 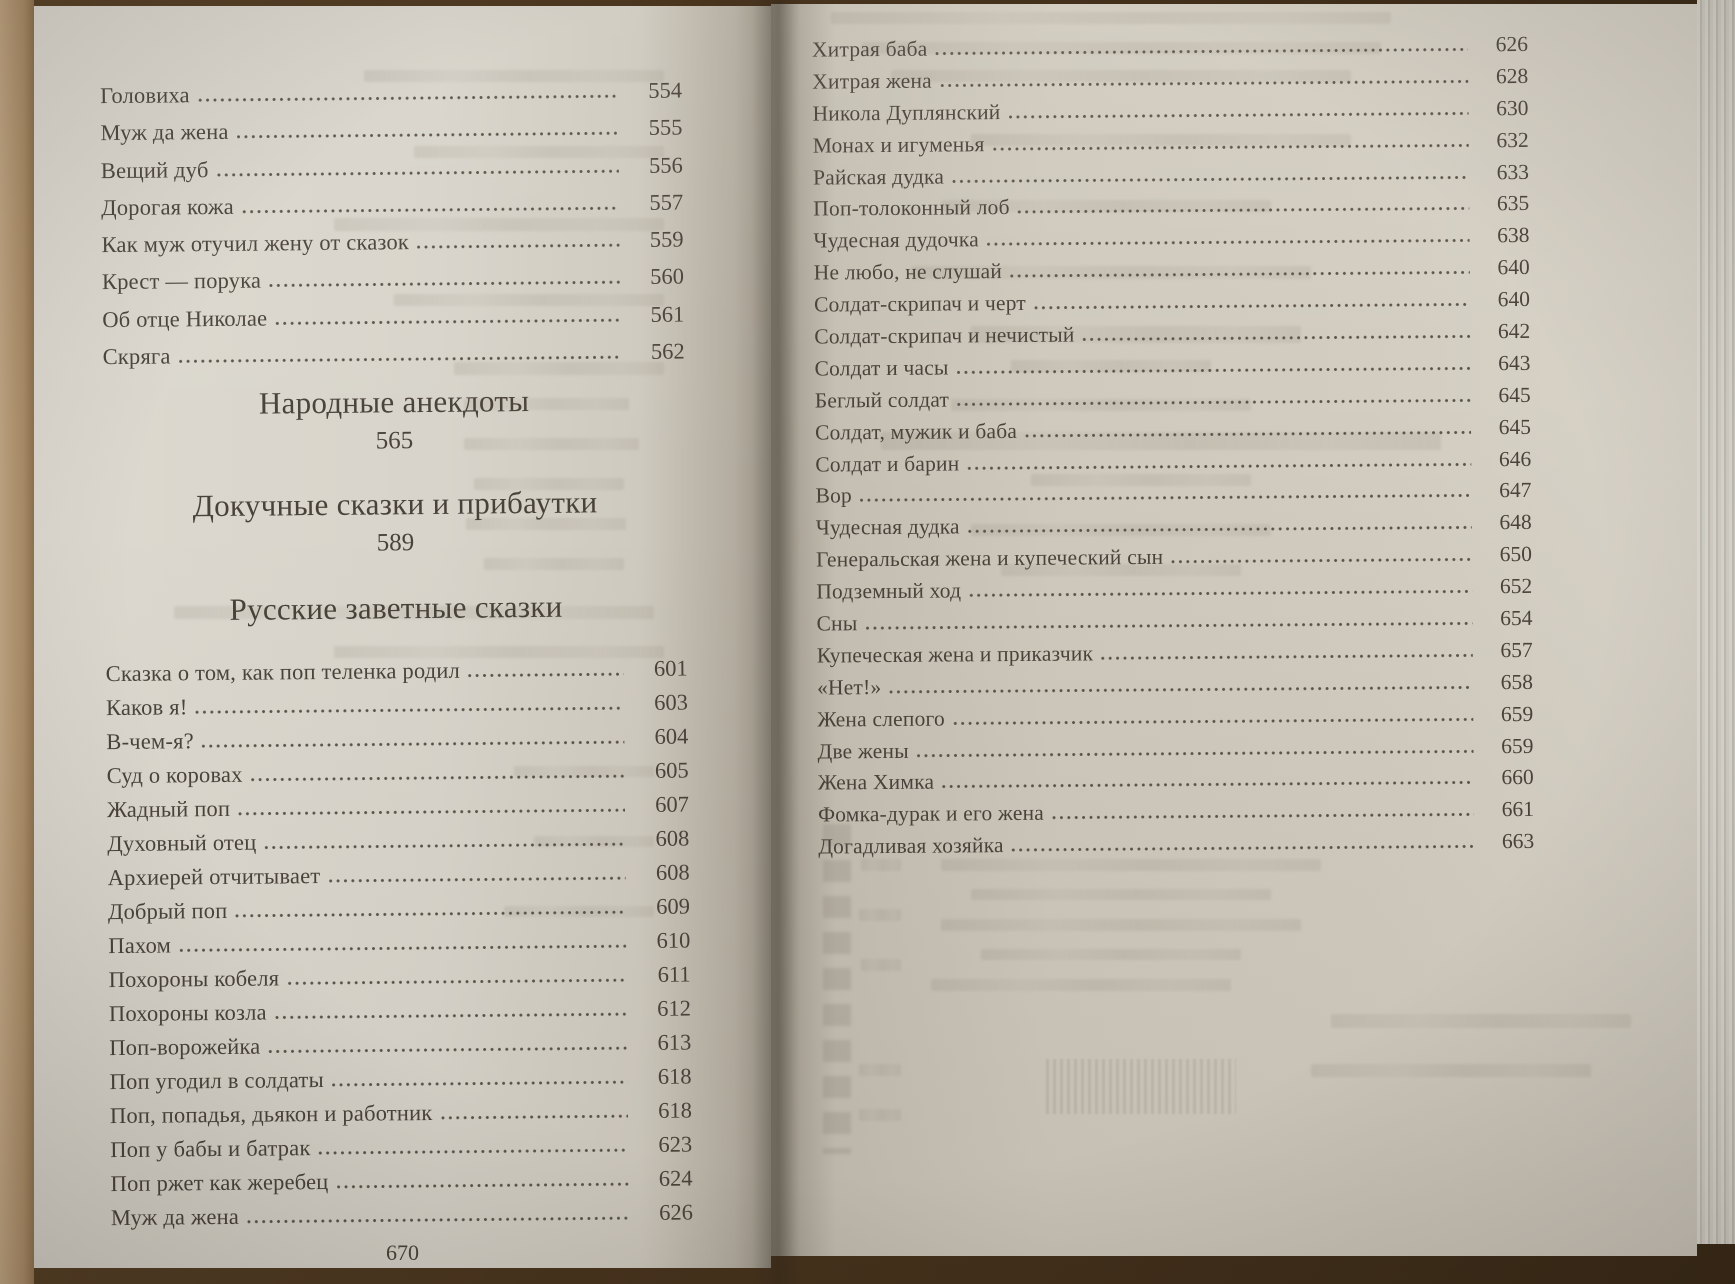 What do you see at coordinates (402, 1252) in the screenshot?
I see `left-page-number: 670` at bounding box center [402, 1252].